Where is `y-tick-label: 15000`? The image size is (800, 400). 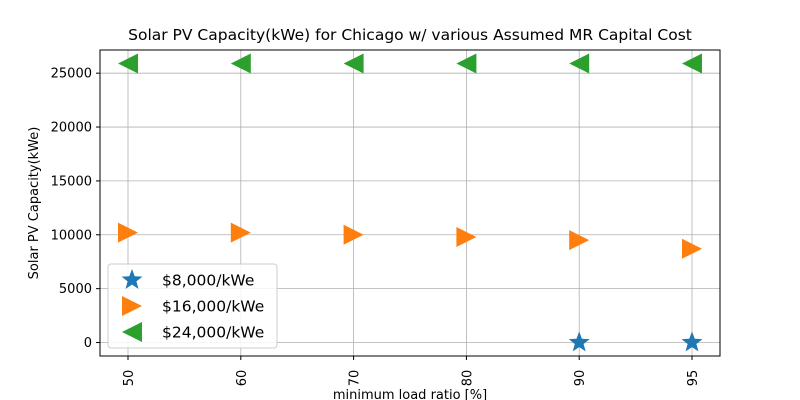
y-tick-label: 15000 is located at coordinates (71, 181).